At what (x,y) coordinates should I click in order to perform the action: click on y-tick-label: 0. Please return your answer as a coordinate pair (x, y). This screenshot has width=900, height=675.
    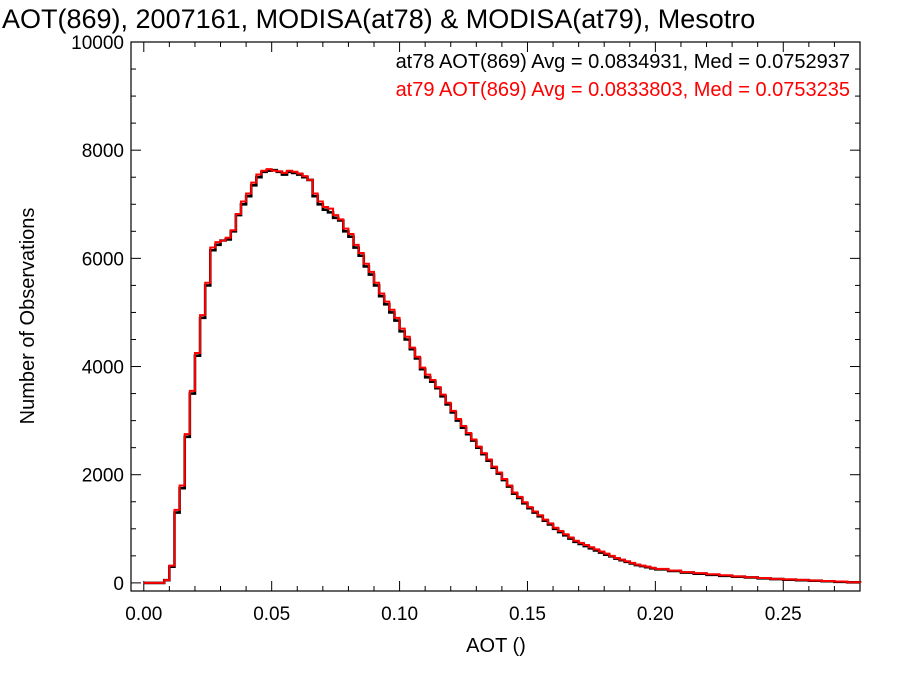
    Looking at the image, I should click on (118, 584).